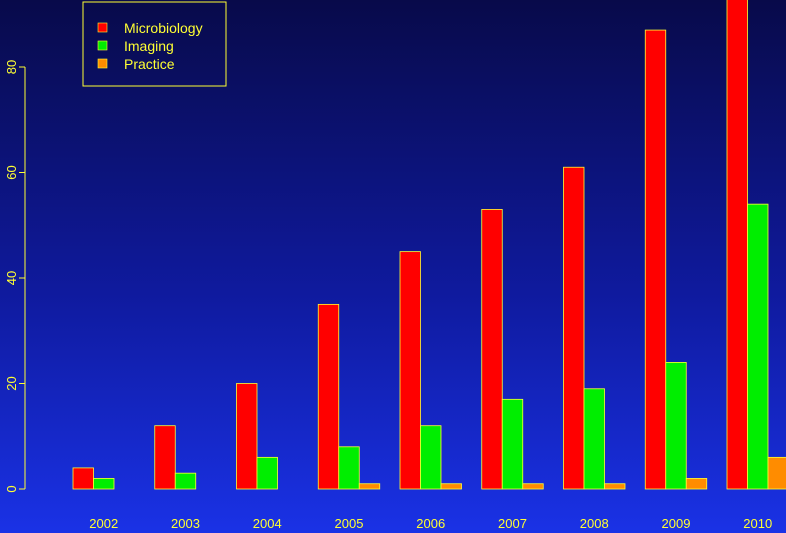 Image resolution: width=786 pixels, height=533 pixels. What do you see at coordinates (655, 259) in the screenshot?
I see `bar-microbiology-2009` at bounding box center [655, 259].